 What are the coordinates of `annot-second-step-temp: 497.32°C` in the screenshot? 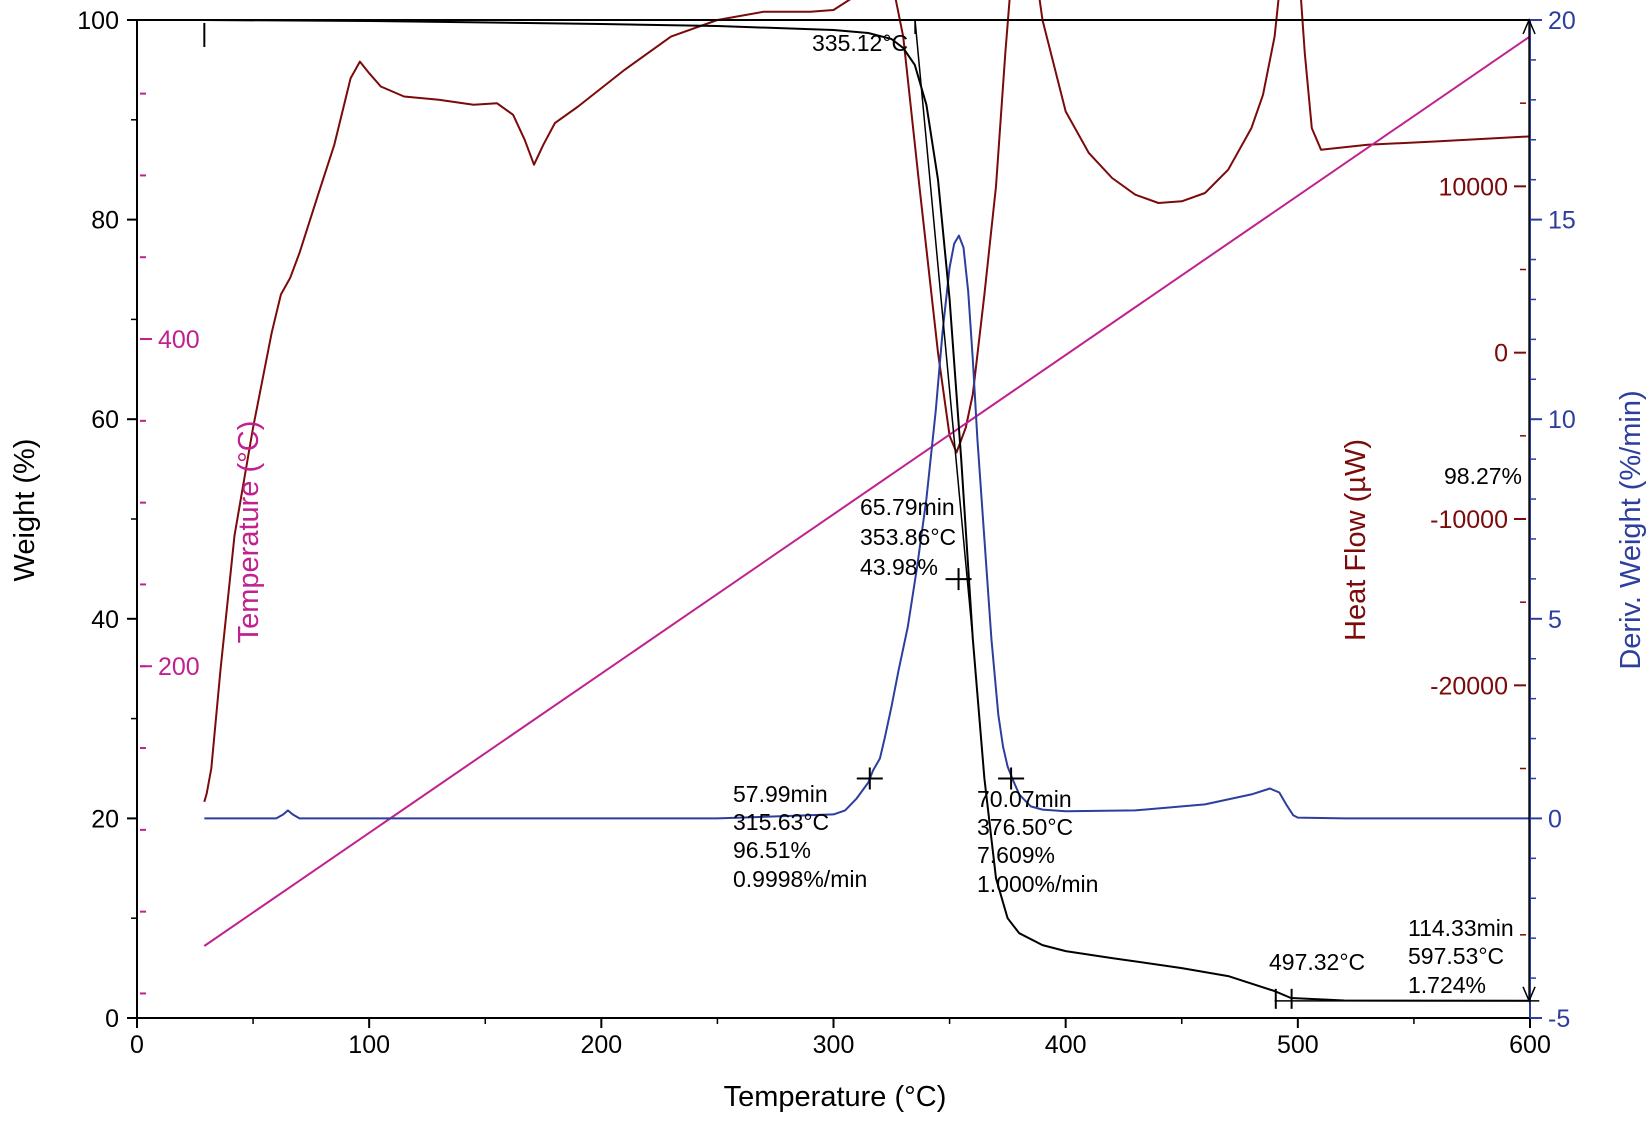 It's located at (1317, 962).